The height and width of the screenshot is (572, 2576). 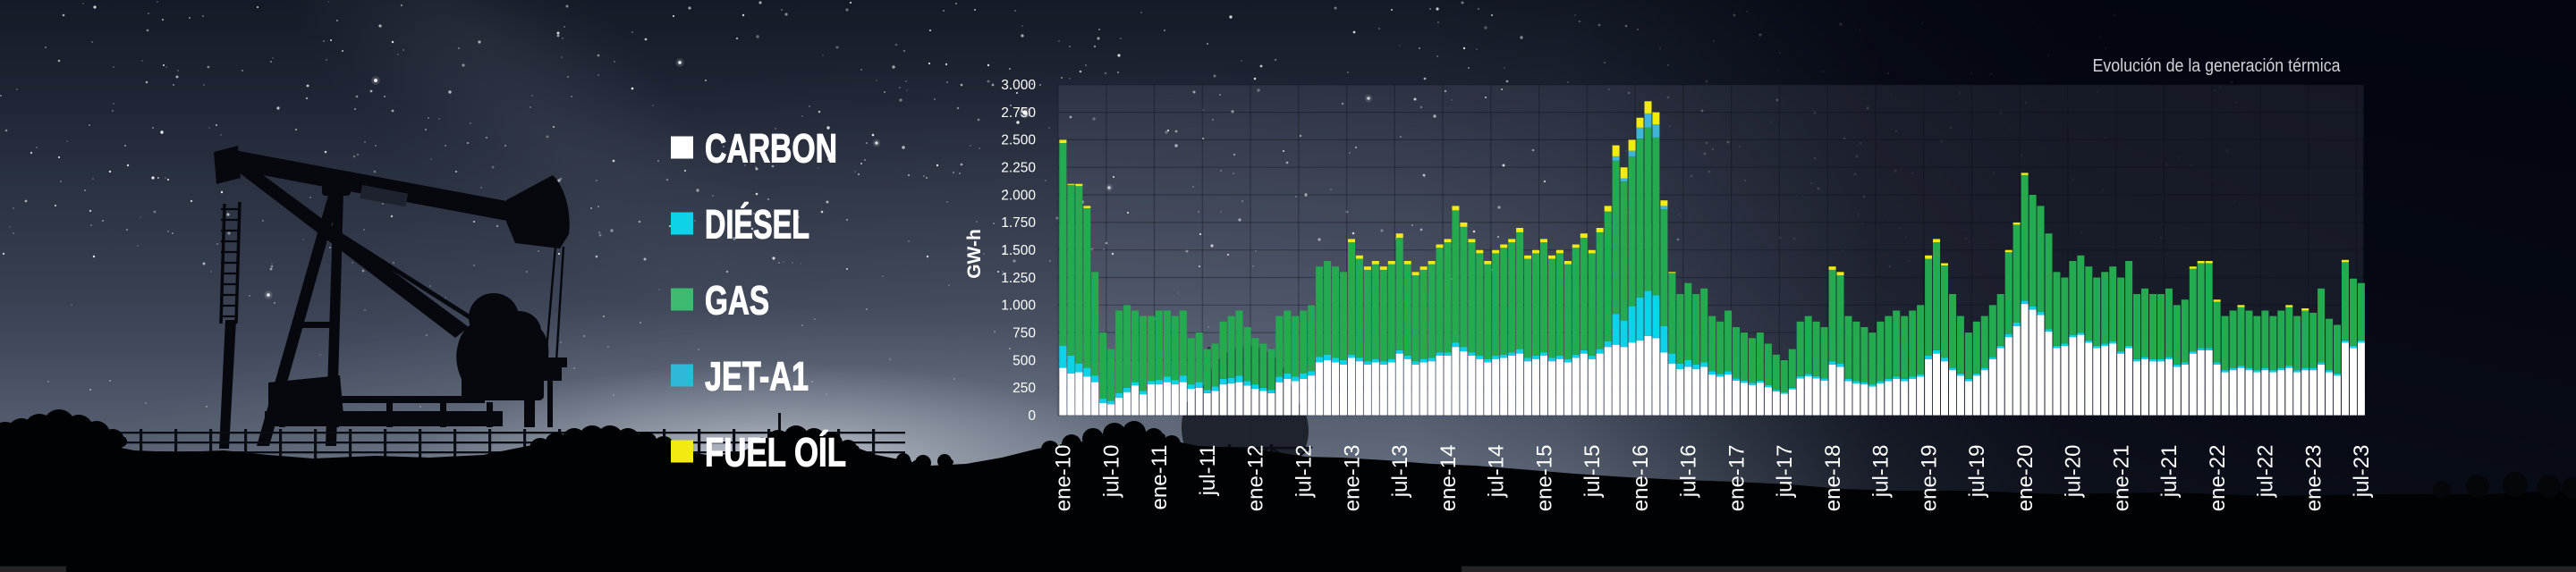 What do you see at coordinates (2074, 472) in the screenshot?
I see `svg-text: jul-20` at bounding box center [2074, 472].